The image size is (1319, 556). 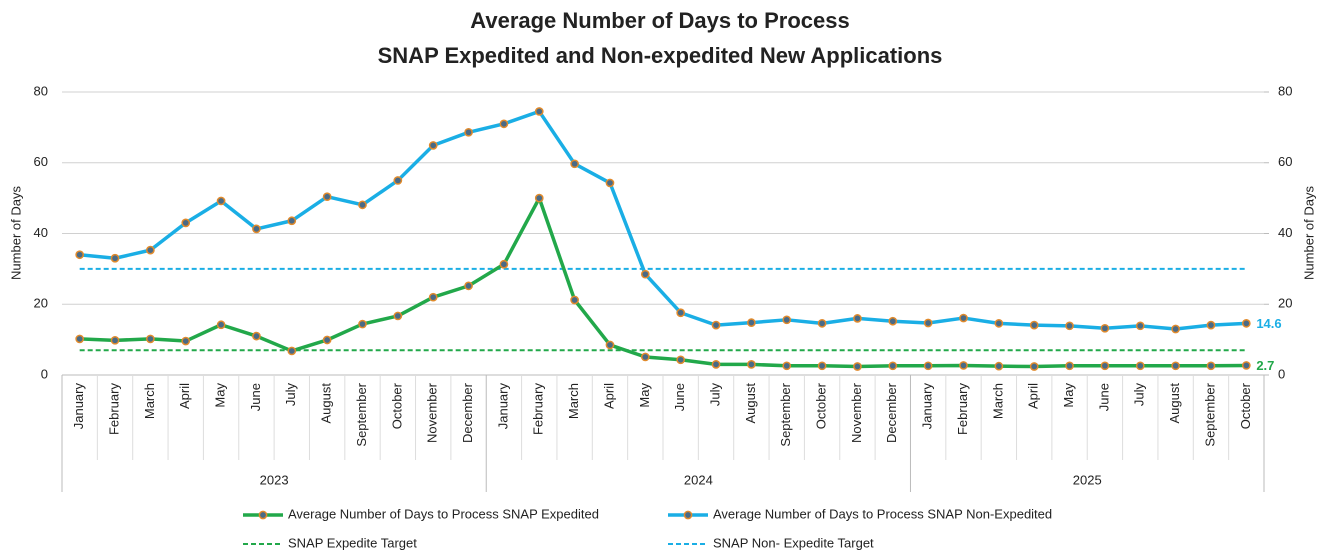 What do you see at coordinates (793, 542) in the screenshot?
I see `legend-label: SNAP Non- Expedite Target` at bounding box center [793, 542].